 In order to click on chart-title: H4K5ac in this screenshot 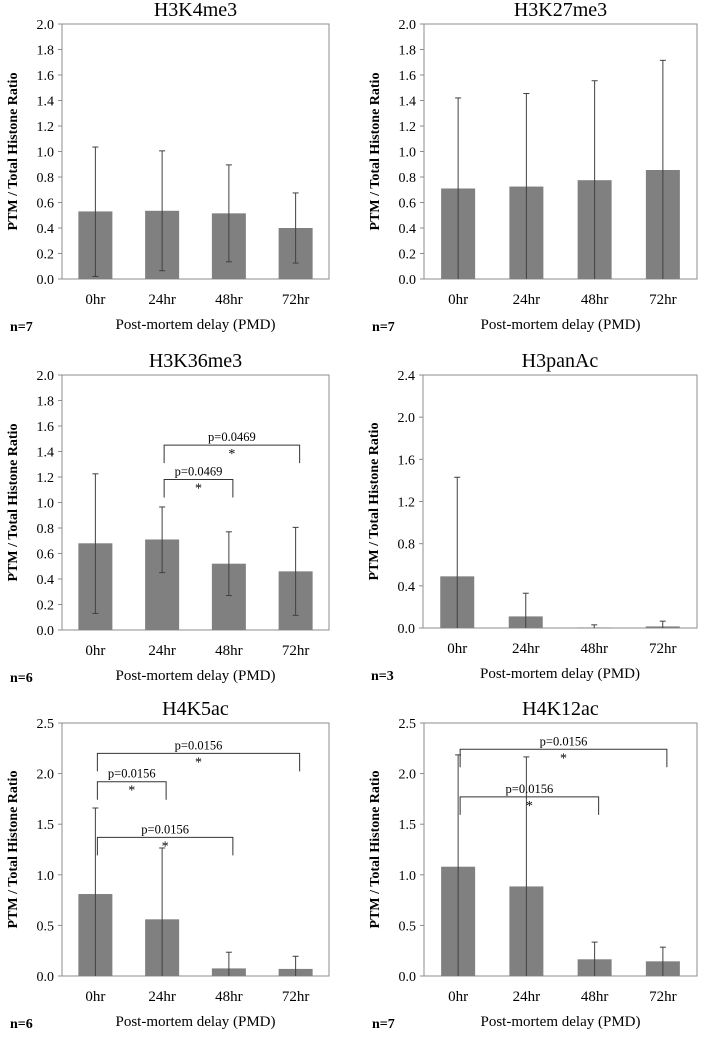, I will do `click(195, 709)`.